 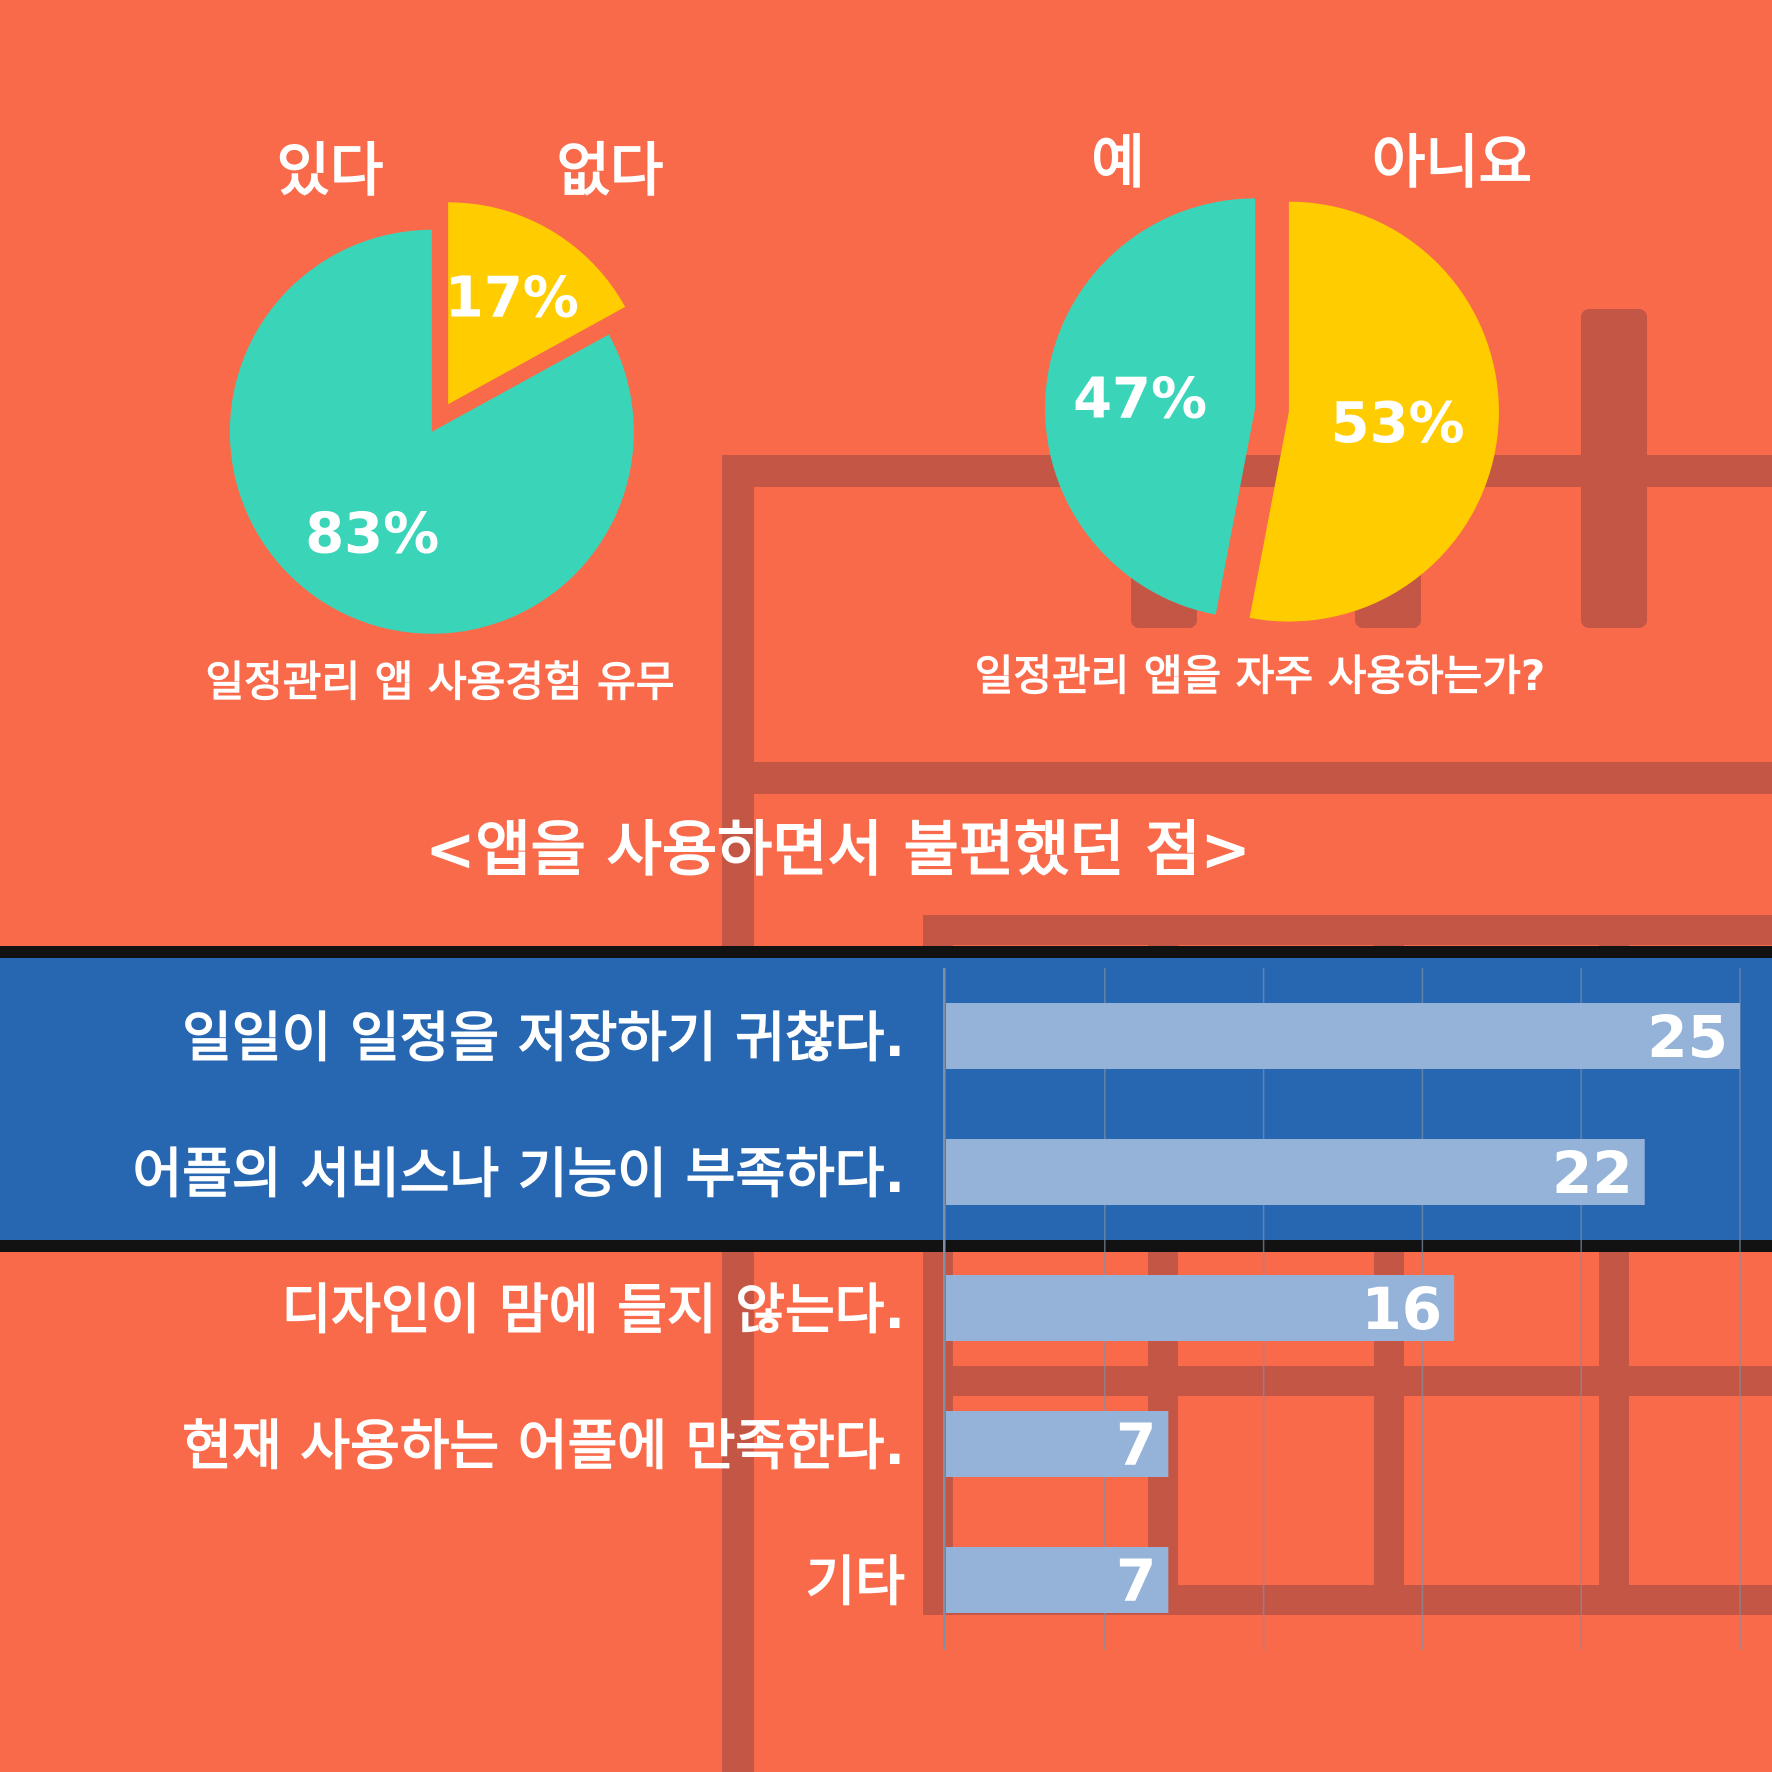 I want to click on band-bottom-line, so click(x=886, y=1246).